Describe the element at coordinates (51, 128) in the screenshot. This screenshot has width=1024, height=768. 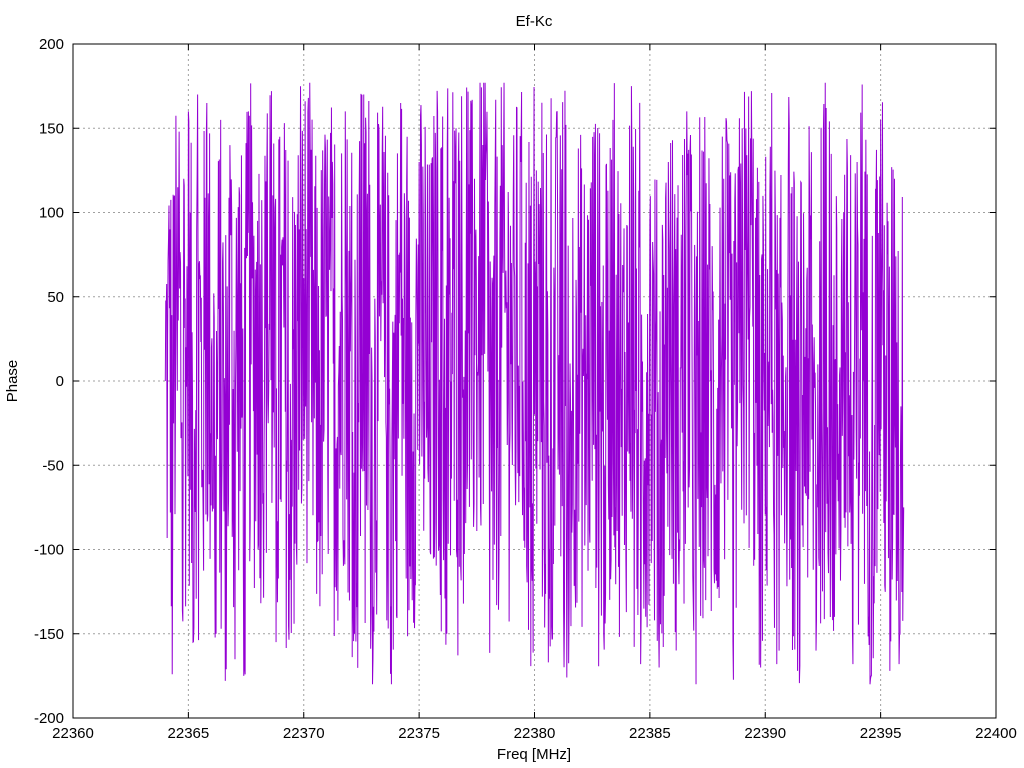
I see `y-tick-label: 150` at that location.